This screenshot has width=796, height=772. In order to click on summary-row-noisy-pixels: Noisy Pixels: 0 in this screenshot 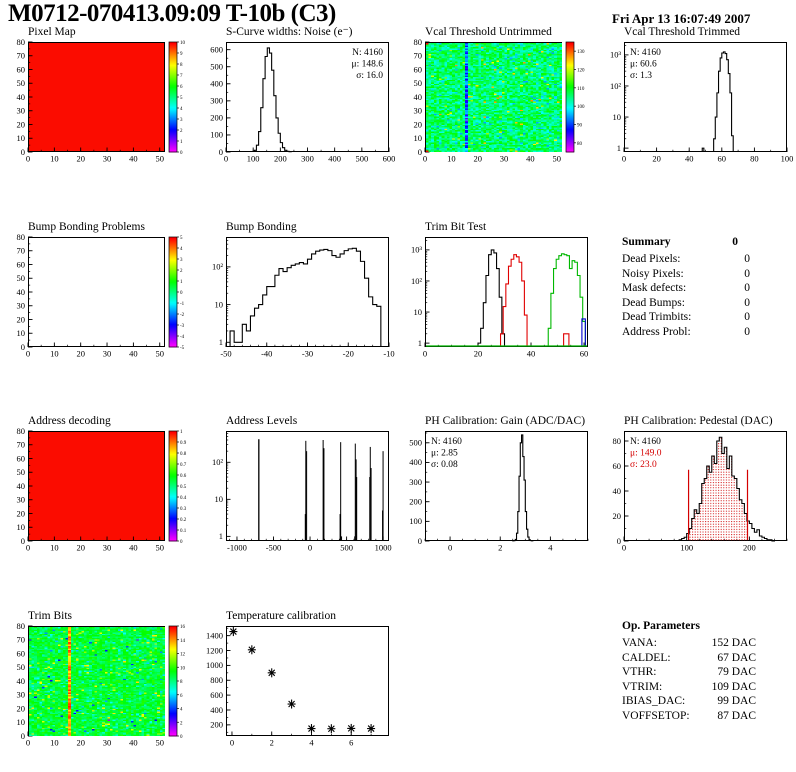, I will do `click(686, 273)`.